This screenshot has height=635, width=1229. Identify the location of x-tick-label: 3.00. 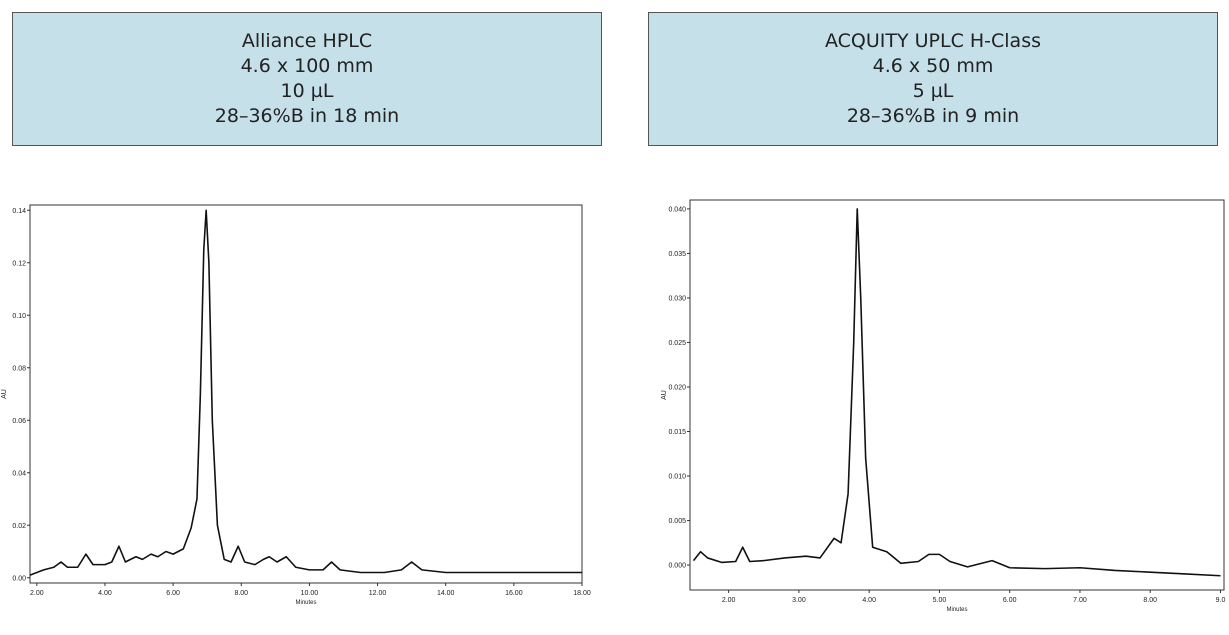
(799, 600).